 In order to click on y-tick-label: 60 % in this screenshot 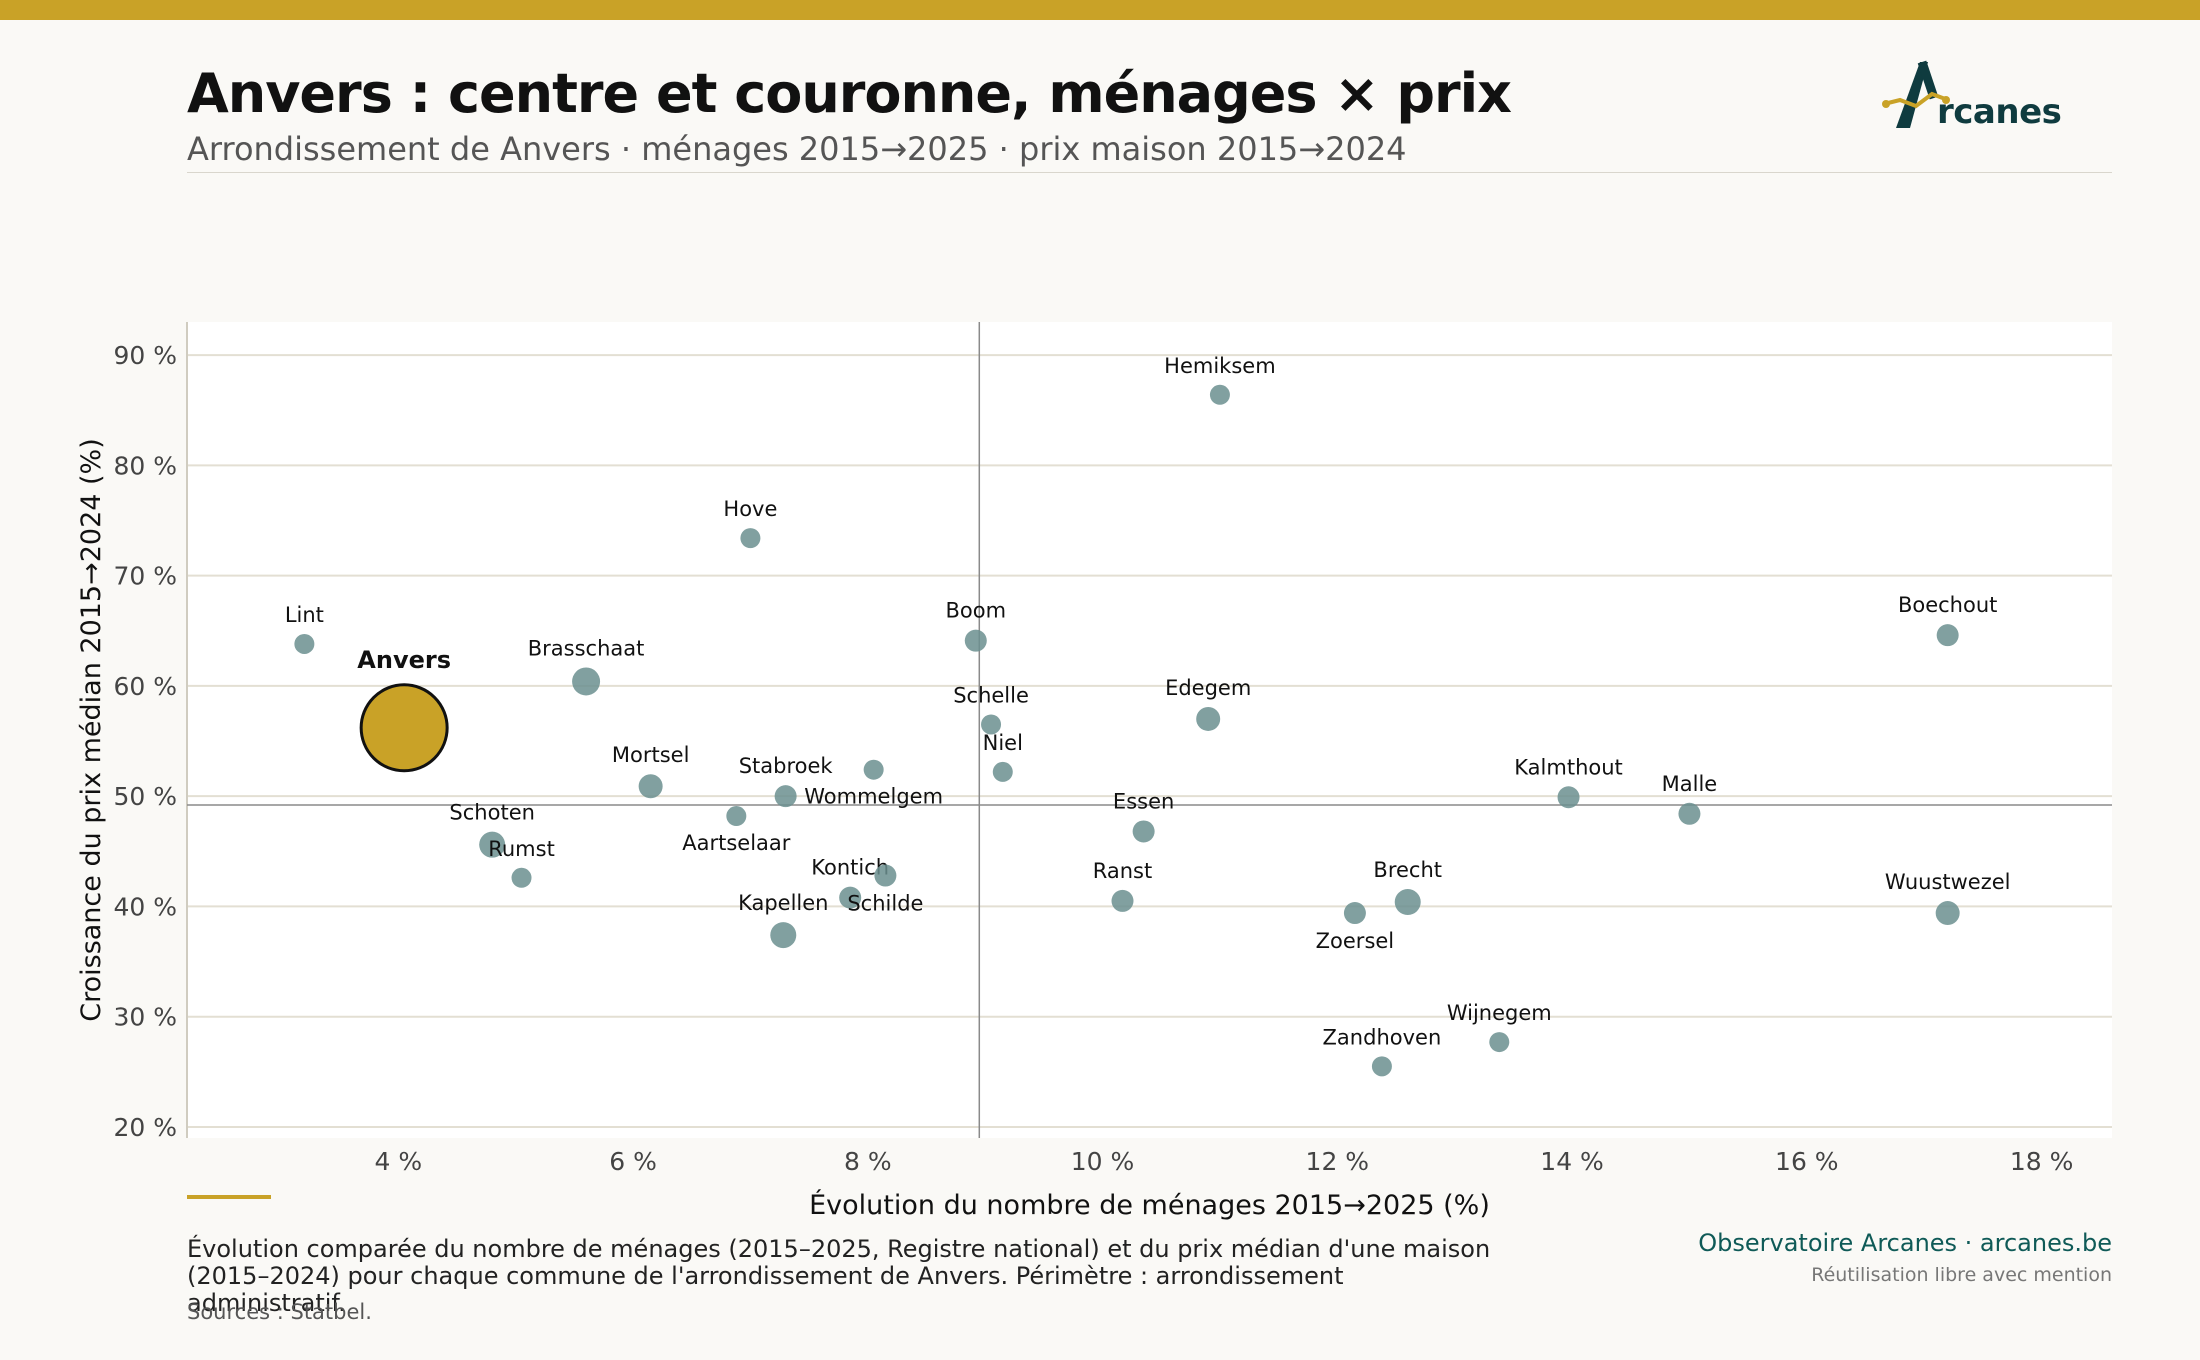, I will do `click(145, 686)`.